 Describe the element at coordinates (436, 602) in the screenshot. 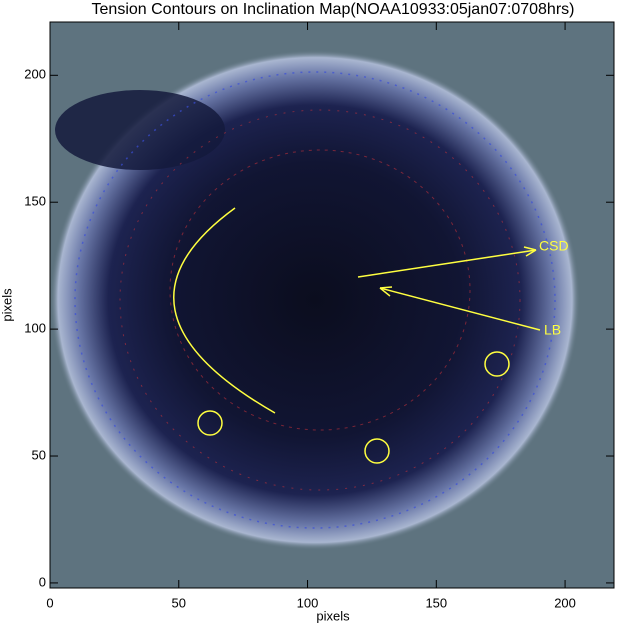

I see `x-tick-label: 150` at that location.